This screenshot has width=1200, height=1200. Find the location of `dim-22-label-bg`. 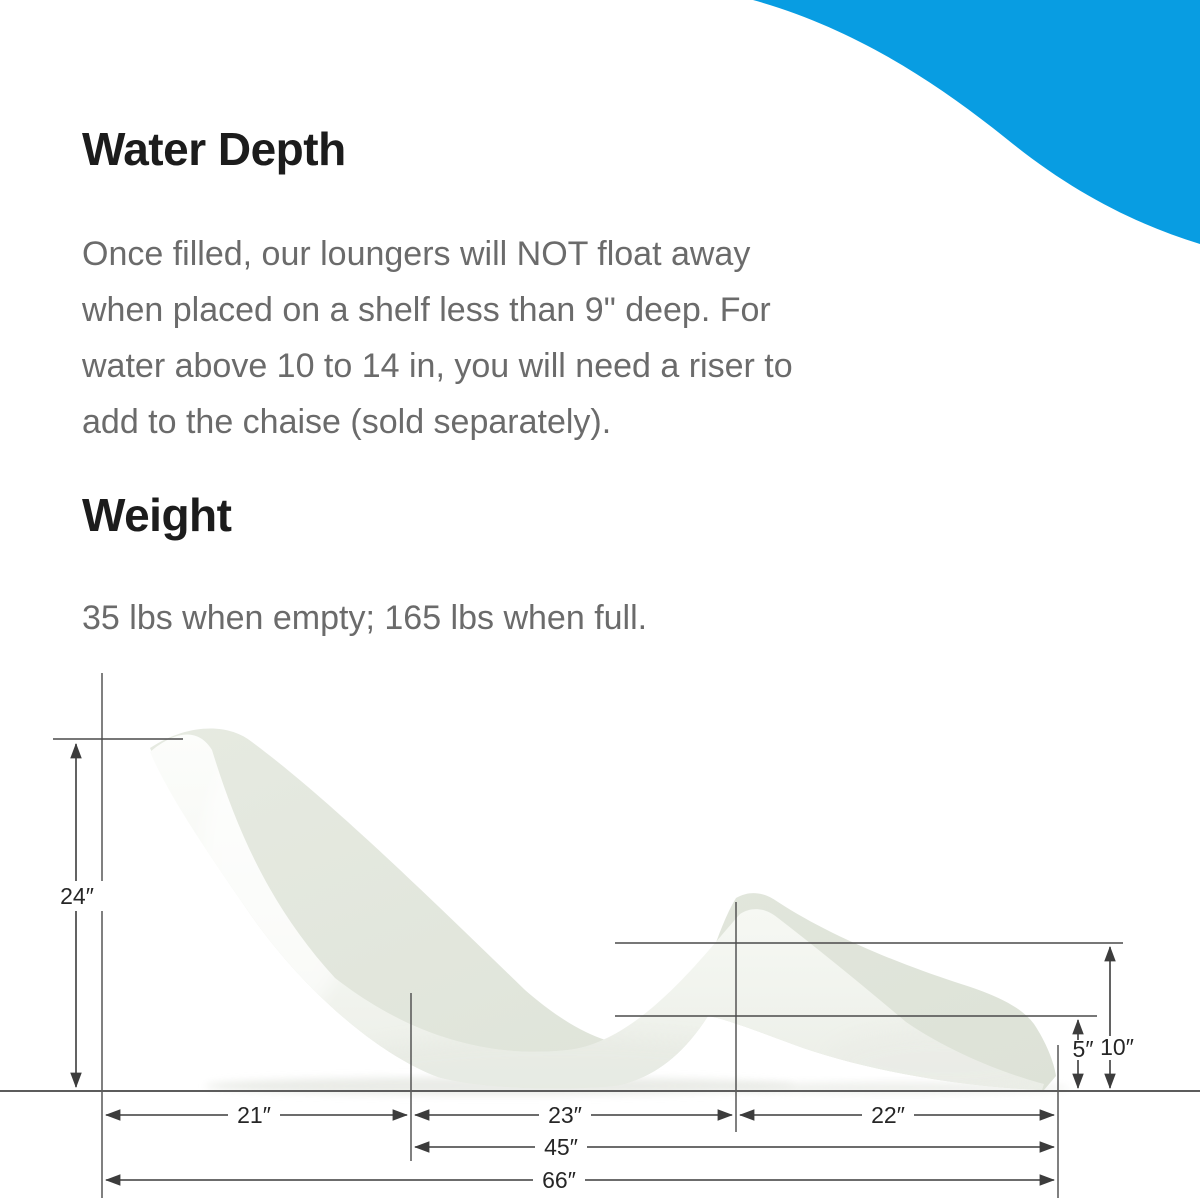

dim-22-label-bg is located at coordinates (888, 1115).